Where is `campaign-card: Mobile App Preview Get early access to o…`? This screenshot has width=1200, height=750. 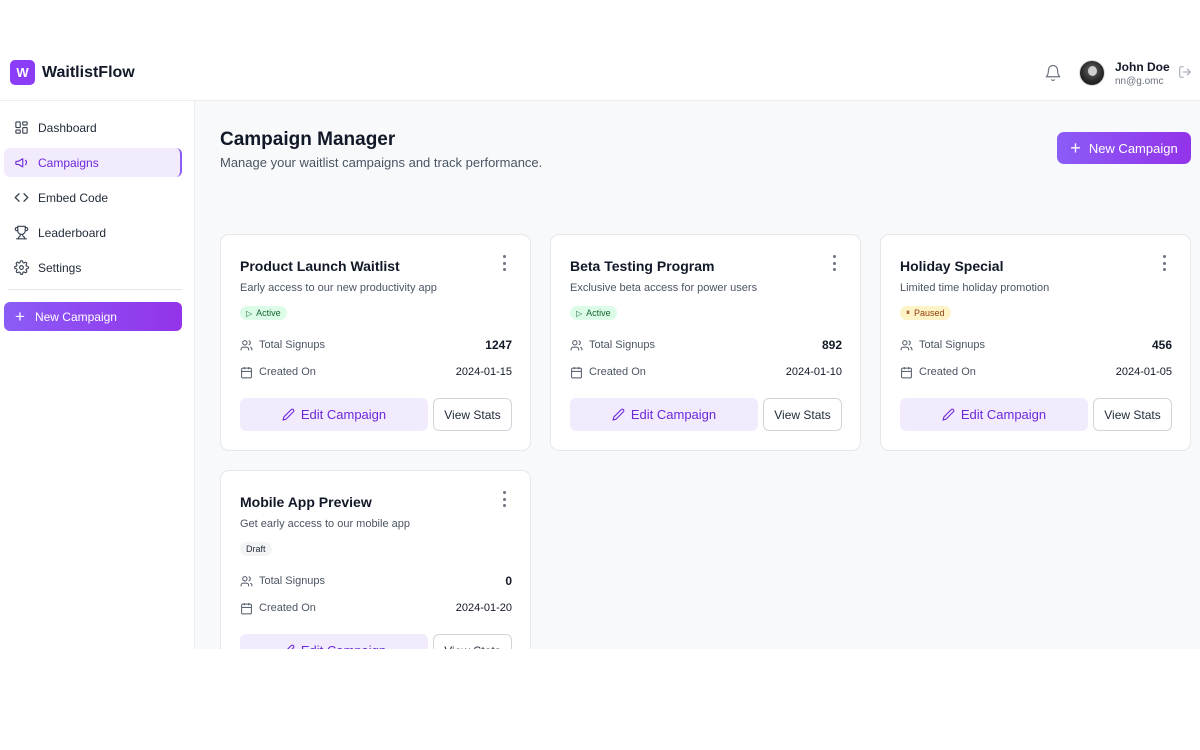
campaign-card: Mobile App Preview Get early access to o… is located at coordinates (375, 559).